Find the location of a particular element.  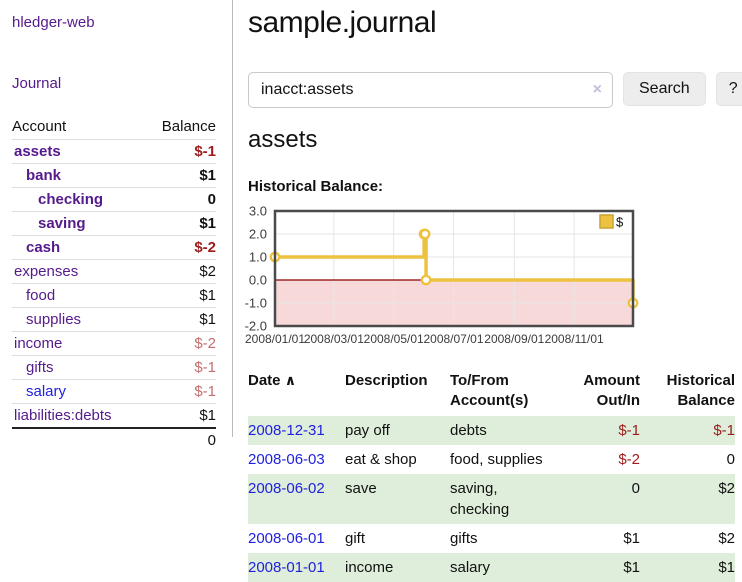

search-help-button: ? is located at coordinates (728, 89).